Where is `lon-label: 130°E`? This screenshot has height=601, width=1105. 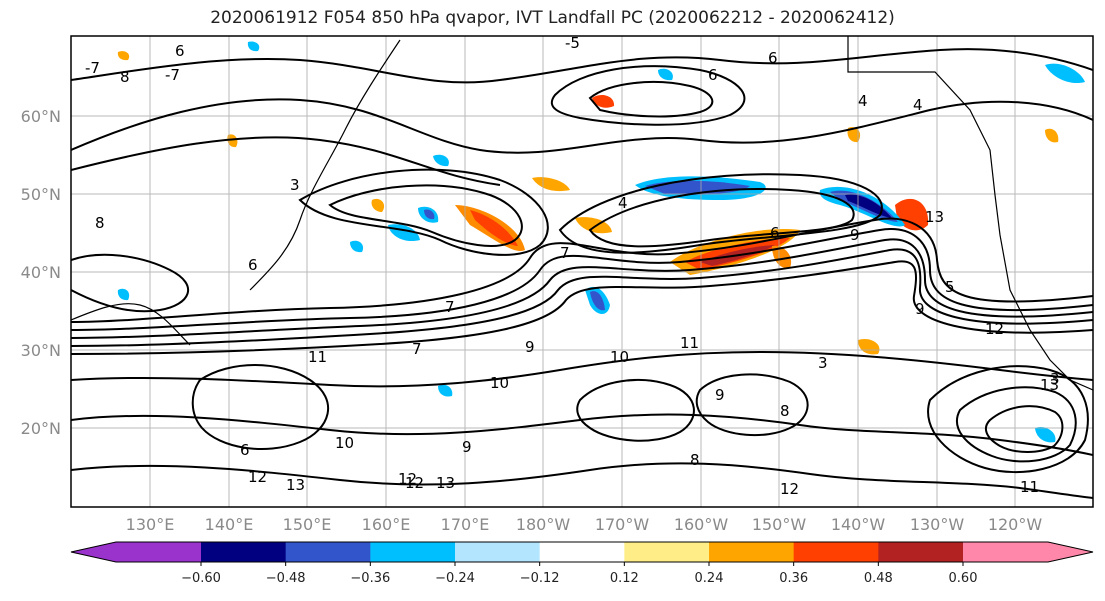
lon-label: 130°E is located at coordinates (150, 524).